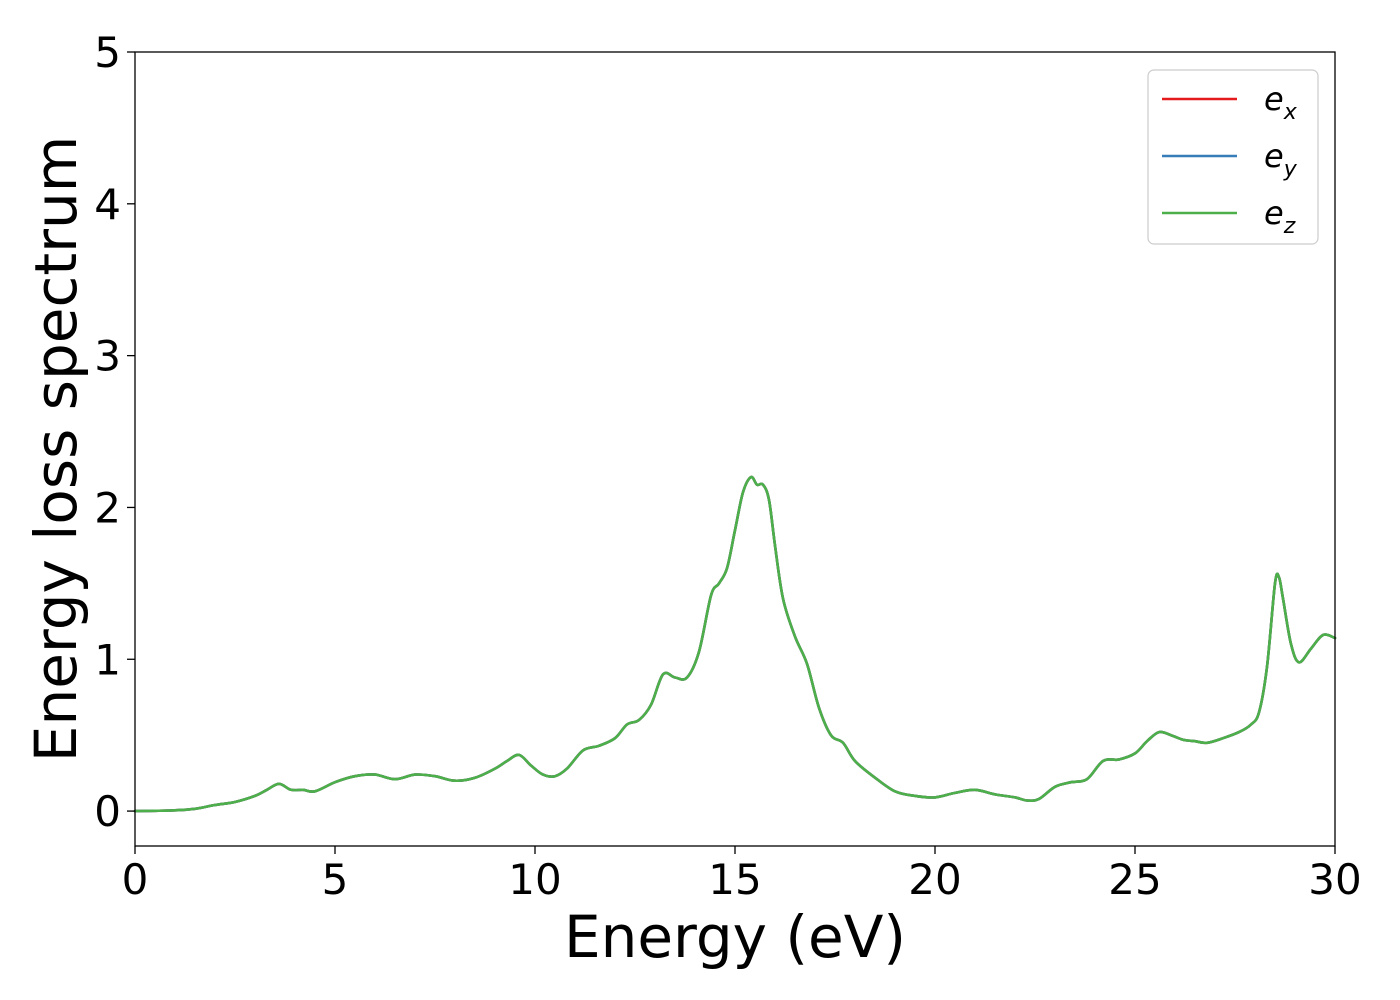 The image size is (1400, 1000). I want to click on y-axis: 0 1 2 3 4 5, so click(114, 432).